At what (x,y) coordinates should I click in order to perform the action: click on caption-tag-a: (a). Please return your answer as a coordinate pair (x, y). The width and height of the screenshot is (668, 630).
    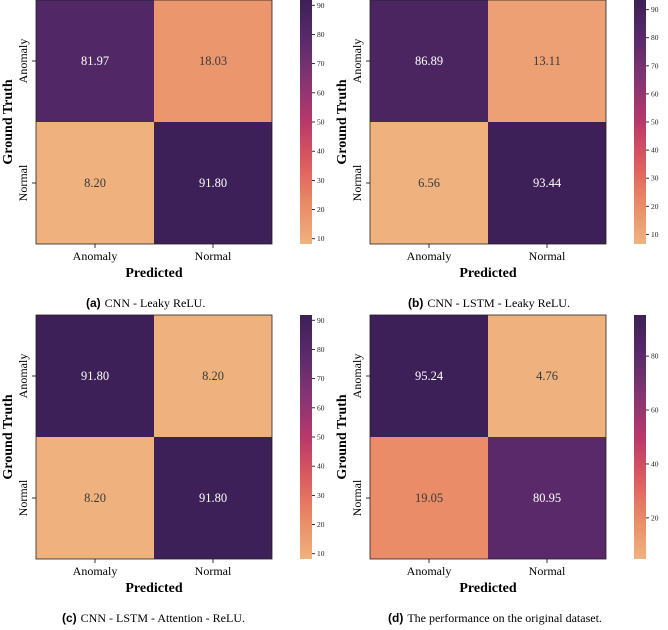
    Looking at the image, I should click on (93, 303).